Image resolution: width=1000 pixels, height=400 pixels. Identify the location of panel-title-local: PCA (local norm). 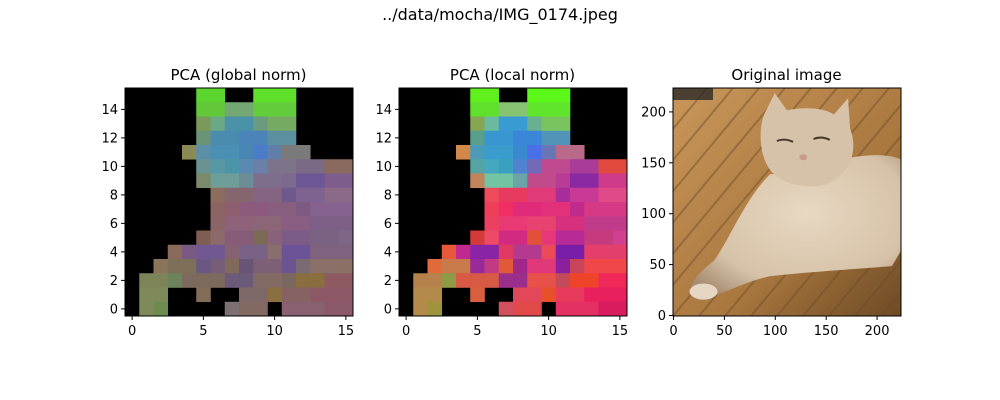
(512, 75).